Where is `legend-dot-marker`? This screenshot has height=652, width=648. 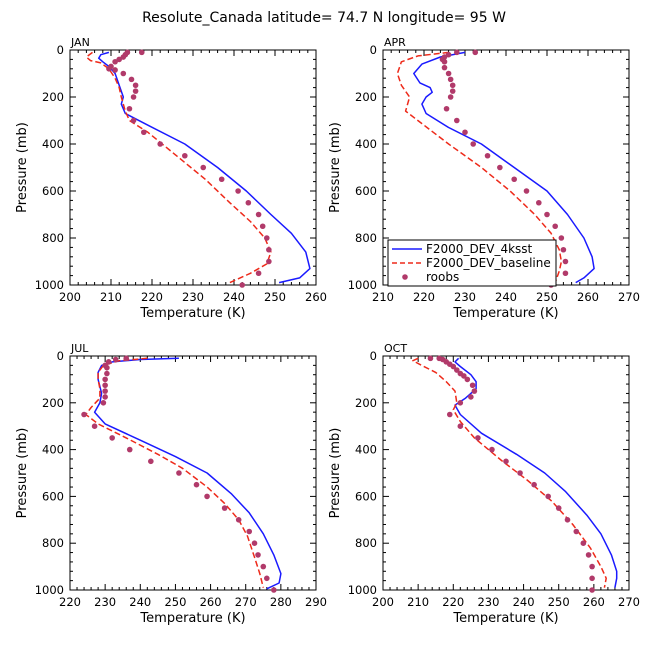
legend-dot-marker is located at coordinates (405, 277).